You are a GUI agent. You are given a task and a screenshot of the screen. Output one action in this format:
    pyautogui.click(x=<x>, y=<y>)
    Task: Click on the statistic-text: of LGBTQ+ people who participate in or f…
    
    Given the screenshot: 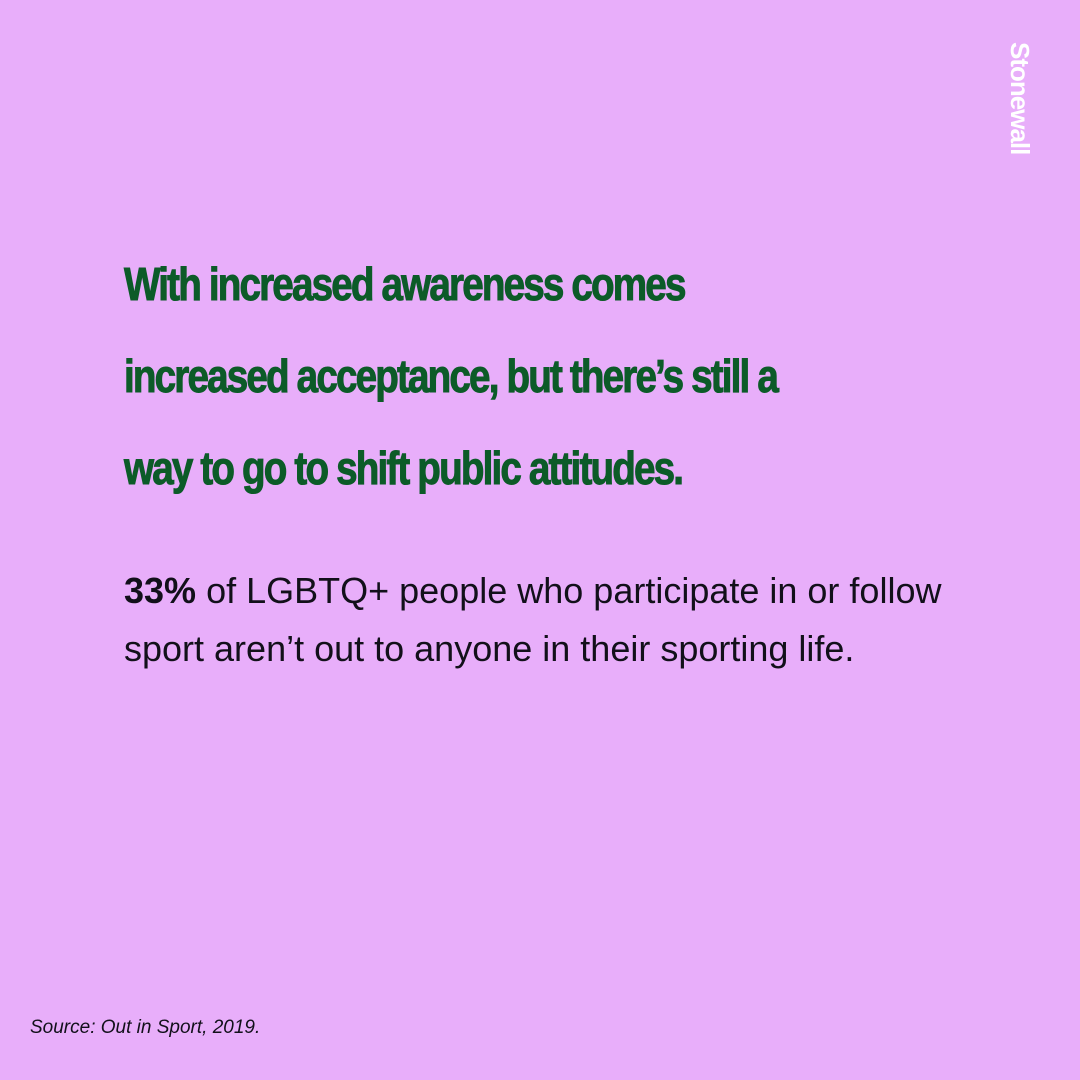 What is the action you would take?
    pyautogui.click(x=533, y=619)
    